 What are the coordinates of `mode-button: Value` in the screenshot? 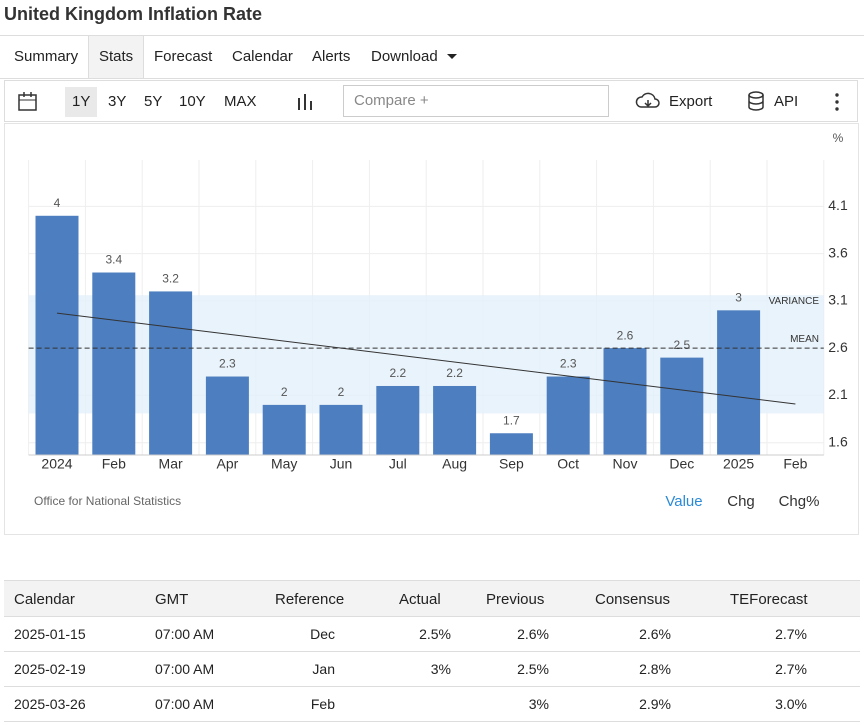 It's located at (683, 501).